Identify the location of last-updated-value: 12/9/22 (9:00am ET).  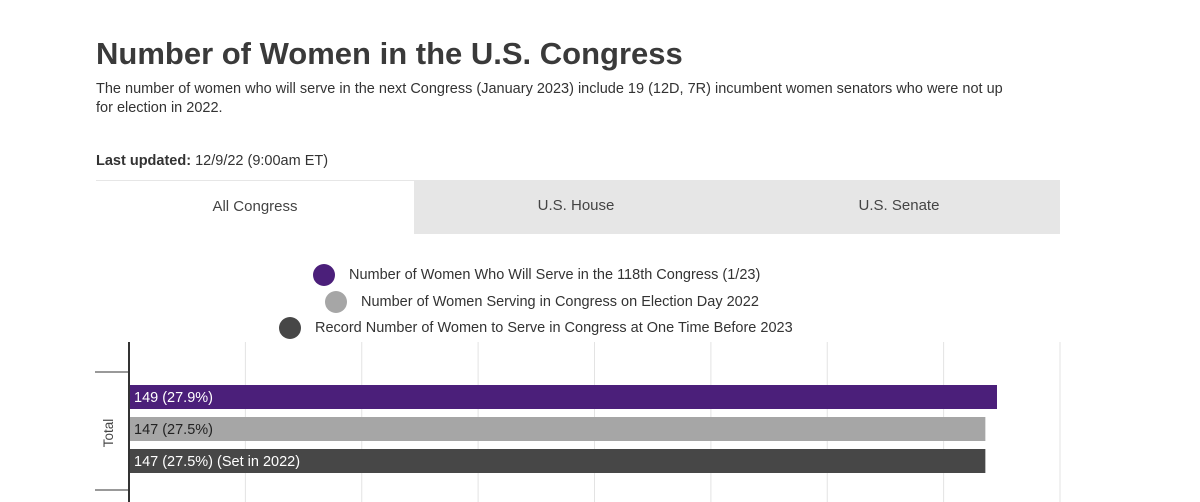
(262, 161).